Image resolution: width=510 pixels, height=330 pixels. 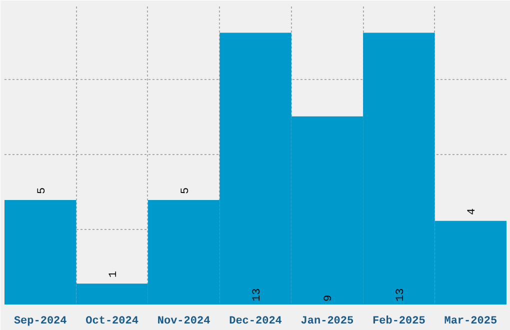 I want to click on x-tick-label: Nov-2024, so click(x=184, y=322).